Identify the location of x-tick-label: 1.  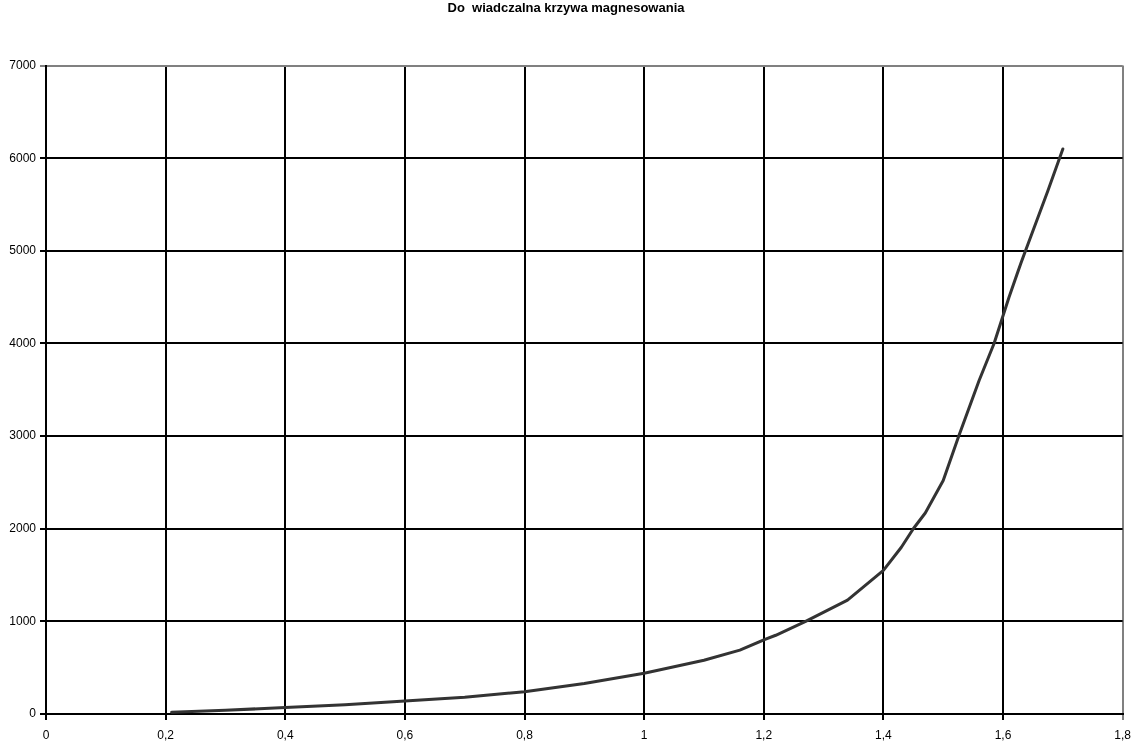
(644, 734).